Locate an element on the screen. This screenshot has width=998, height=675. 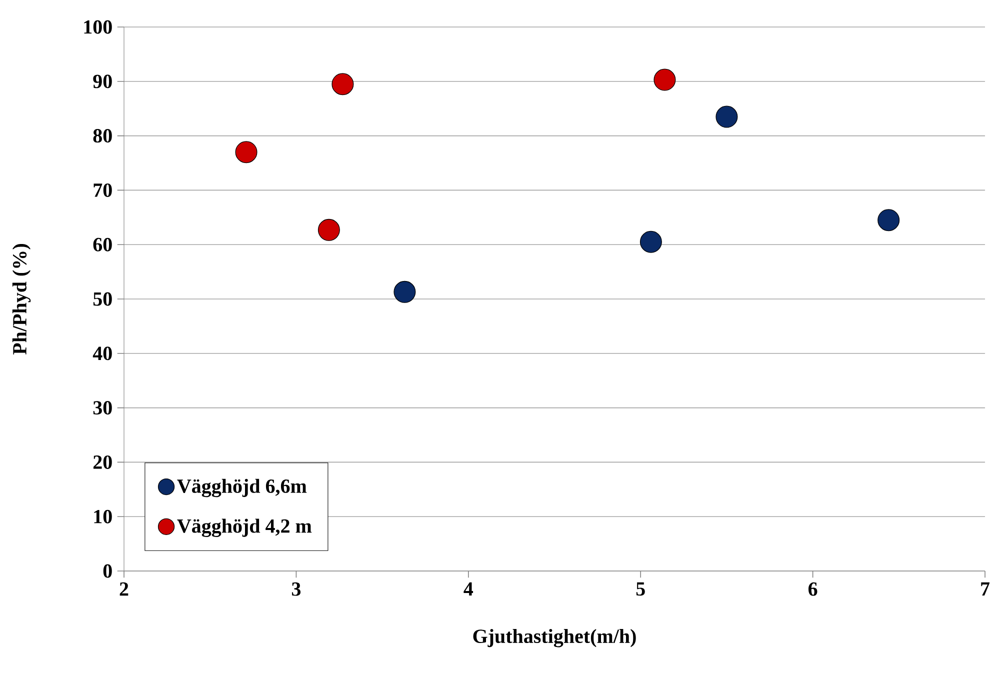
x-tick-label: 3 is located at coordinates (296, 589).